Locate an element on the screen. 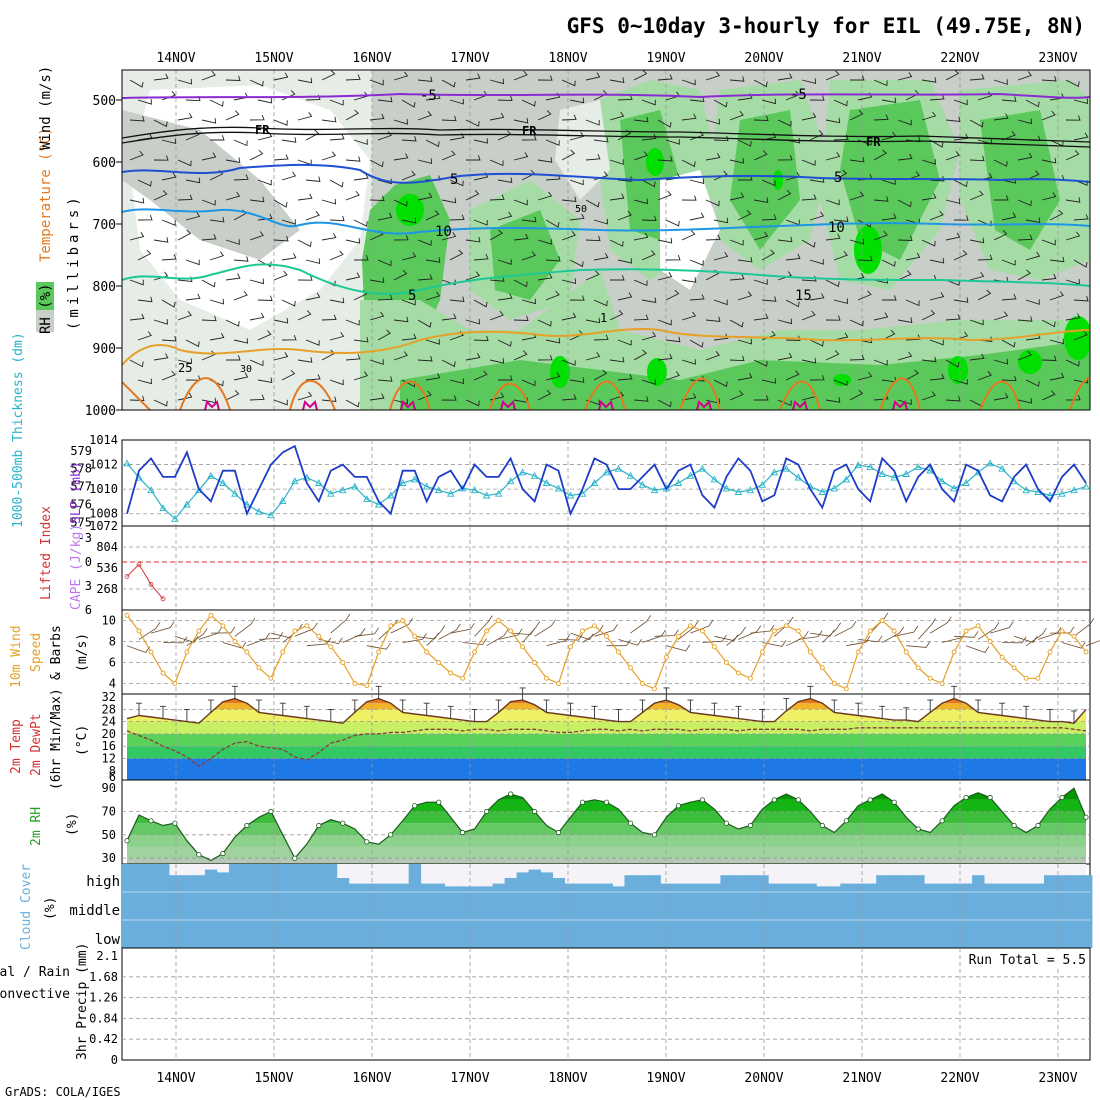  axis-tick-label: 1.26 is located at coordinates (103, 998).